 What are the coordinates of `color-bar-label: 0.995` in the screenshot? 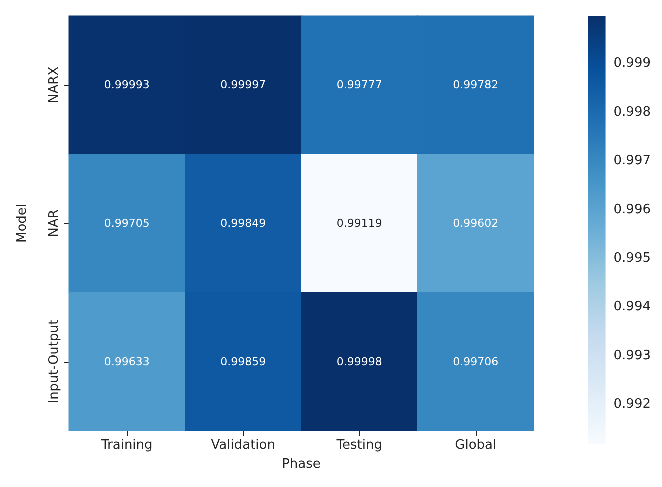 It's located at (632, 258).